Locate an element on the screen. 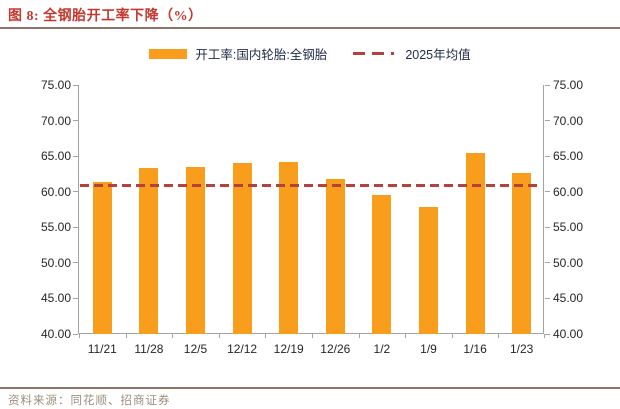  x-axis-label: 11/28 is located at coordinates (149, 349).